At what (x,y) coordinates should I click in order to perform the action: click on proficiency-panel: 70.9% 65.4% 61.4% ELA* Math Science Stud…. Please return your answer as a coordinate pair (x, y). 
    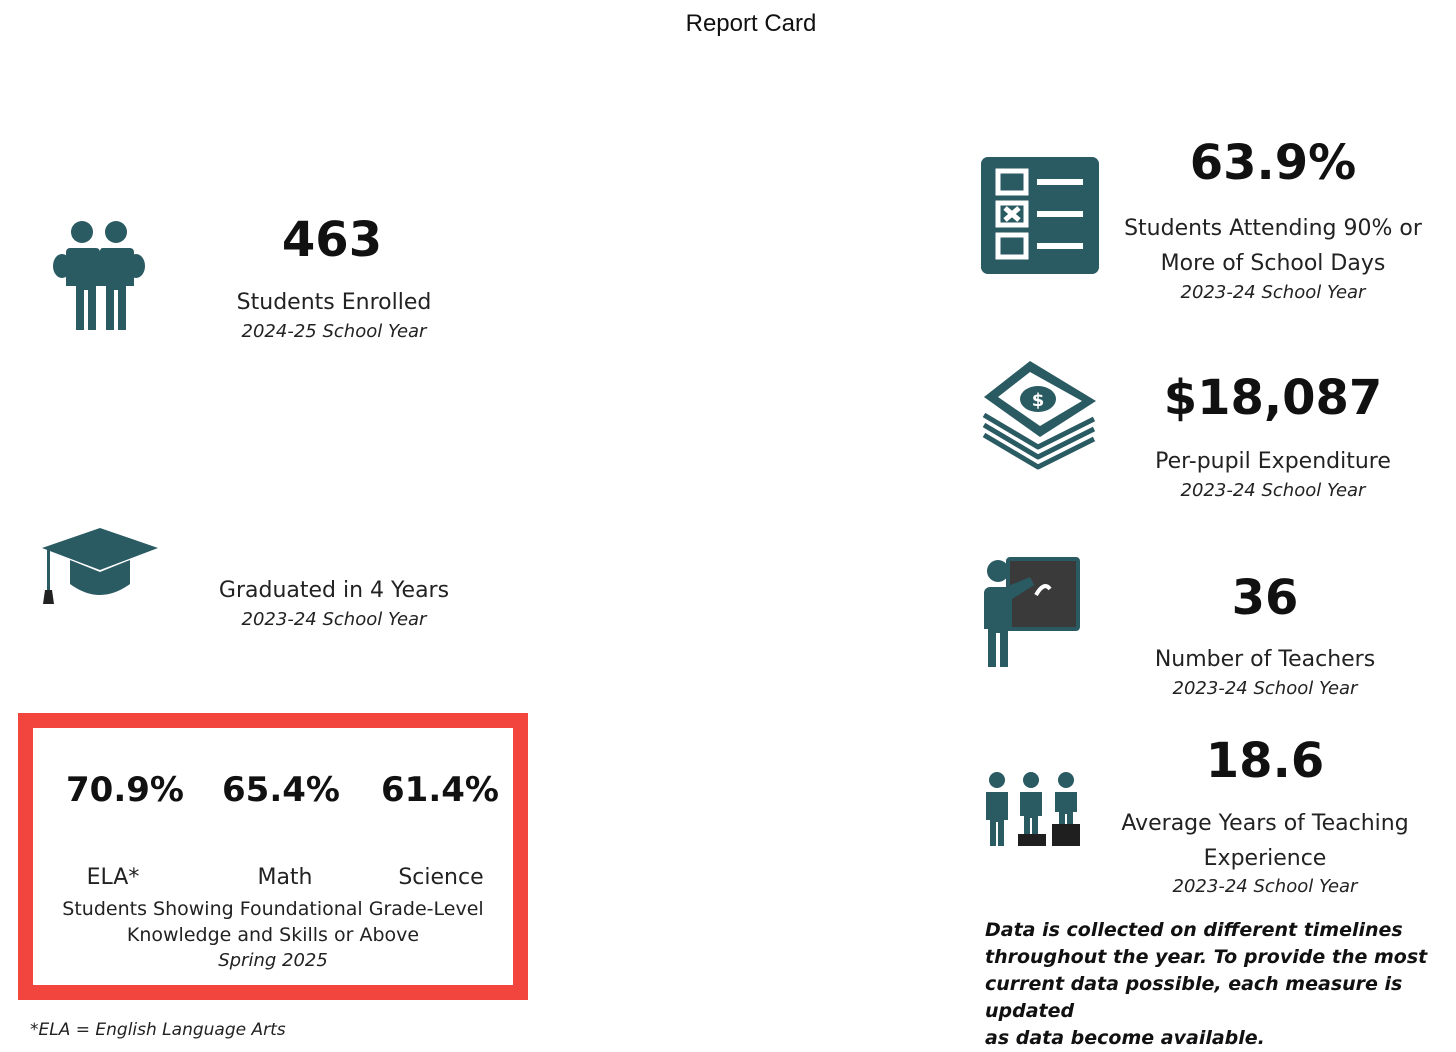
    Looking at the image, I should click on (273, 856).